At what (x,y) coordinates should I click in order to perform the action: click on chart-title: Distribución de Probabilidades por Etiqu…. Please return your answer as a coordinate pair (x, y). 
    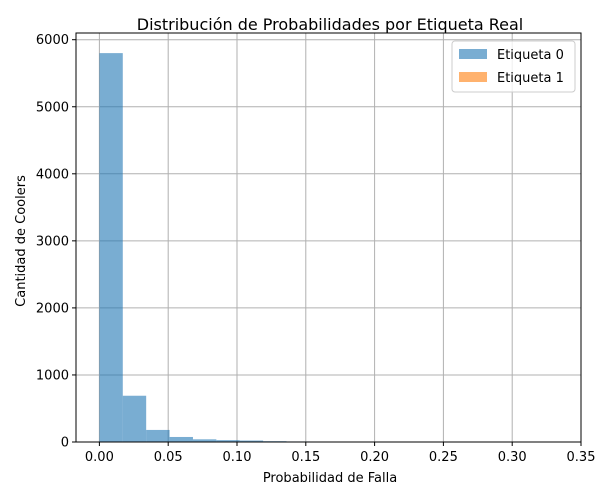
    Looking at the image, I should click on (330, 24).